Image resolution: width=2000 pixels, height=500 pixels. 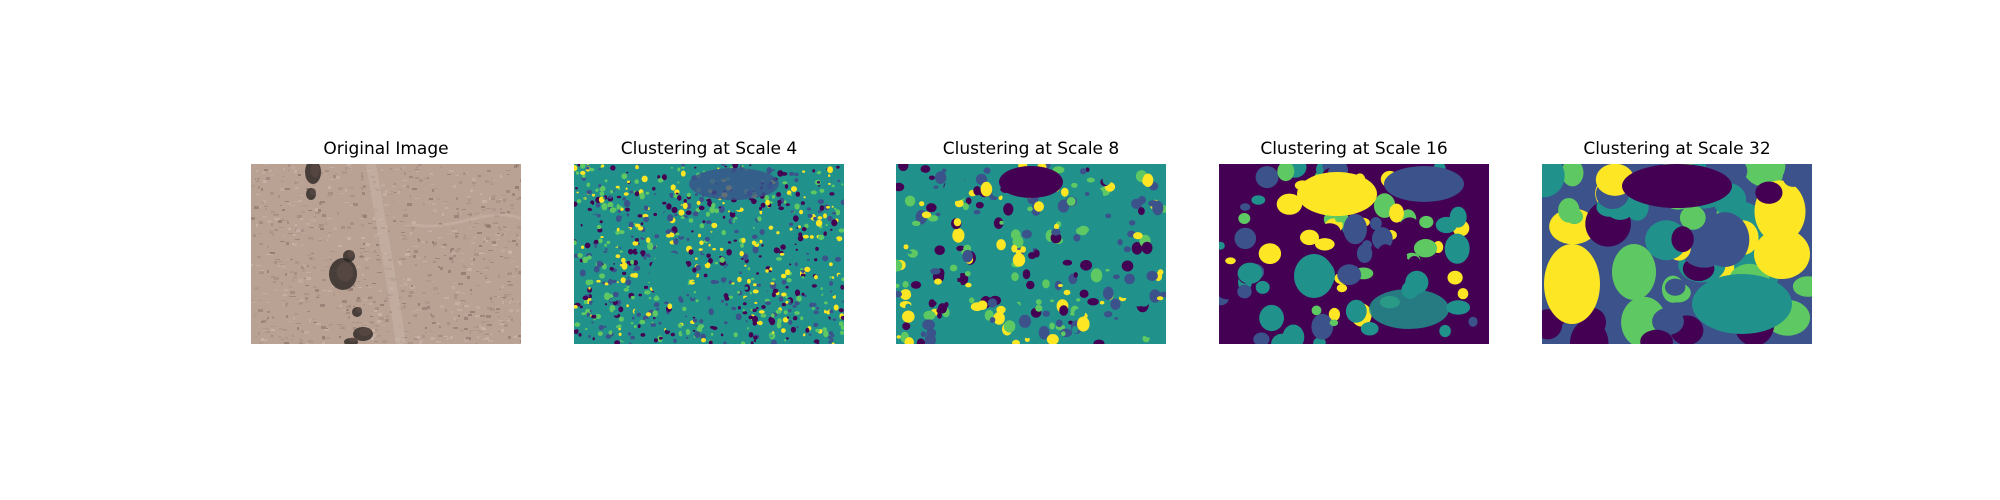 What do you see at coordinates (1354, 149) in the screenshot?
I see `panel-title: Clustering at Scale 16` at bounding box center [1354, 149].